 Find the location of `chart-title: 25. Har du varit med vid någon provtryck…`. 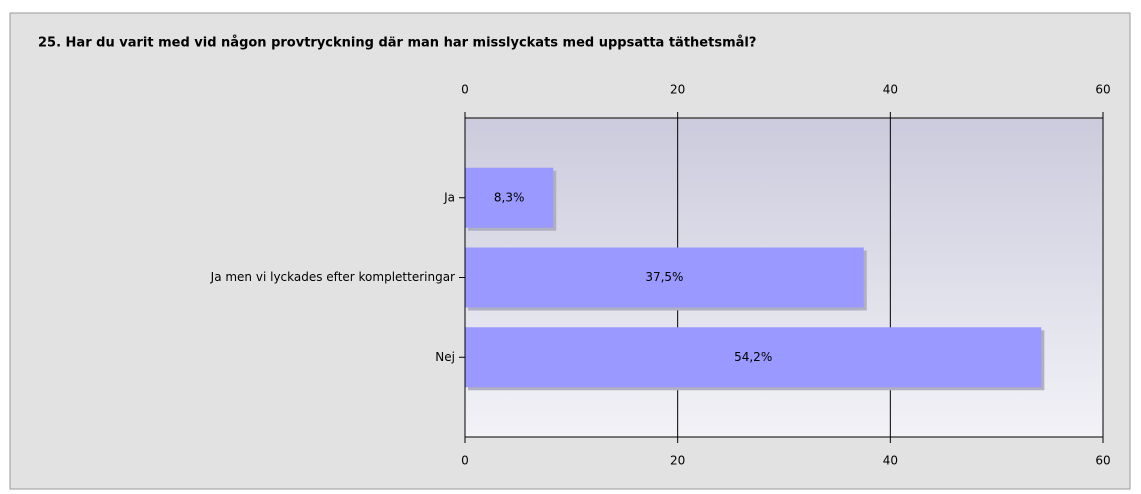

chart-title: 25. Har du varit med vid någon provtryck… is located at coordinates (397, 43).